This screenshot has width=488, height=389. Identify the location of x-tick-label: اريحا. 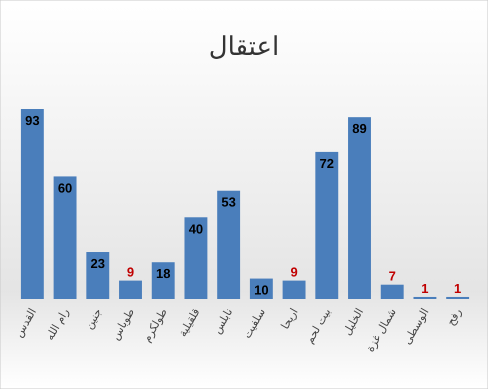
(289, 319).